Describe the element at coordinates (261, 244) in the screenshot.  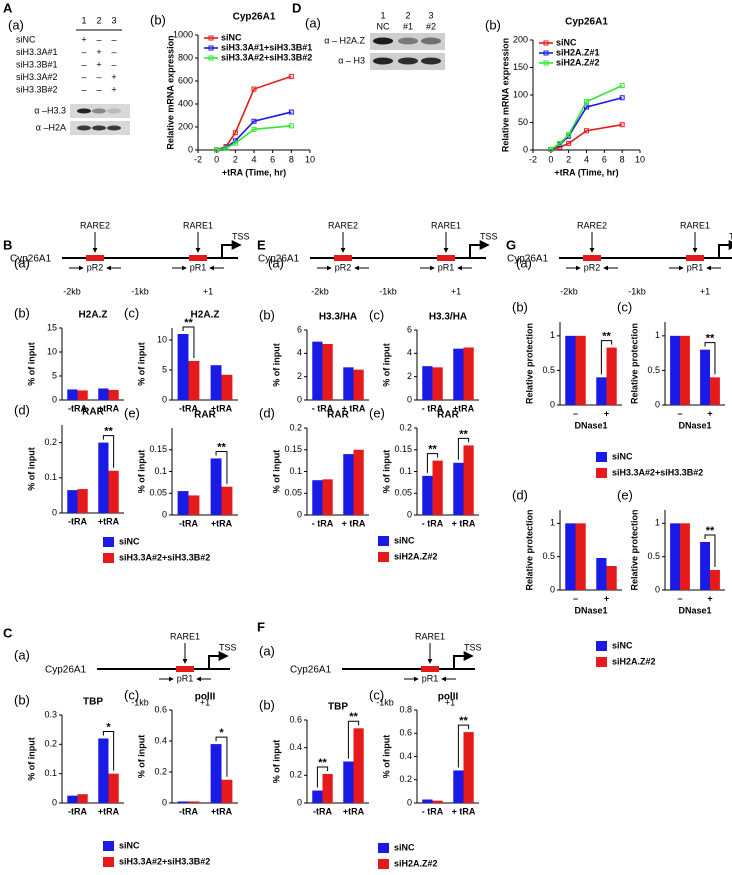
I see `panel-letter: E` at that location.